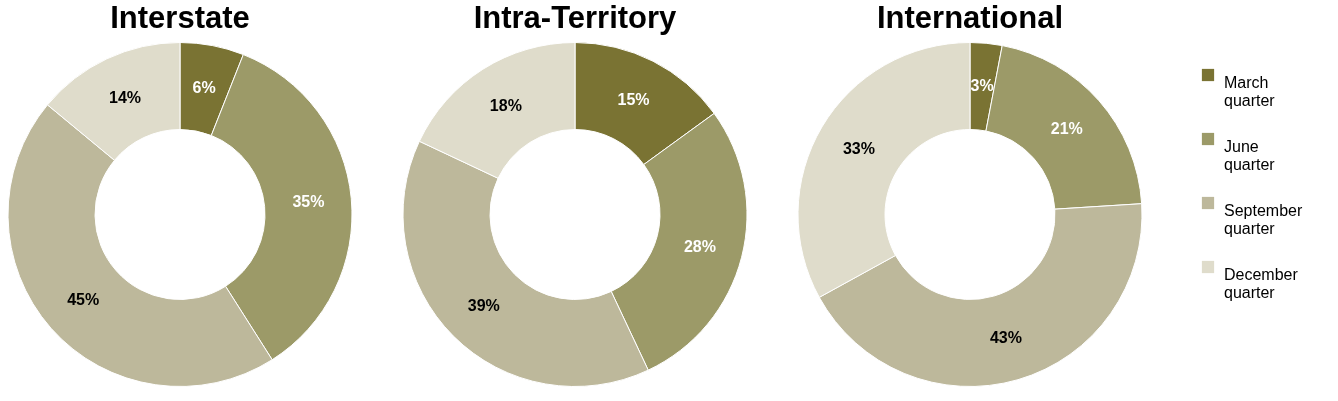 The image size is (1338, 401). Describe the element at coordinates (308, 202) in the screenshot. I see `data-label: 35%` at that location.